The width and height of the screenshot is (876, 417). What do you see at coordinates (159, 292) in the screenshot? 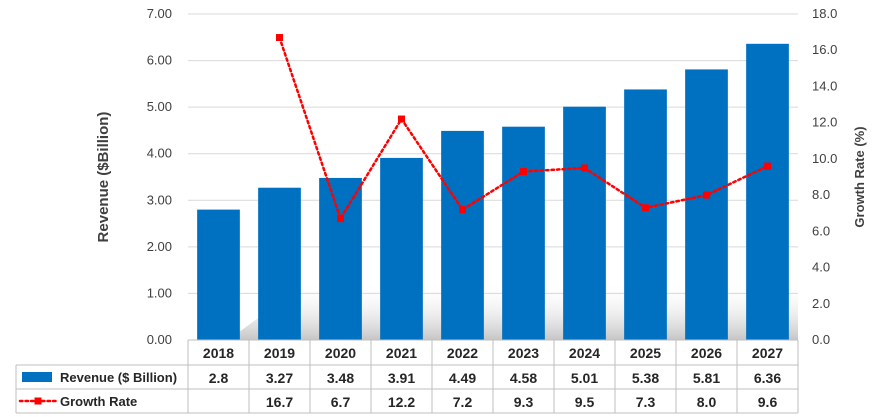
I see `y-left-tick-label: 1.00` at bounding box center [159, 292].